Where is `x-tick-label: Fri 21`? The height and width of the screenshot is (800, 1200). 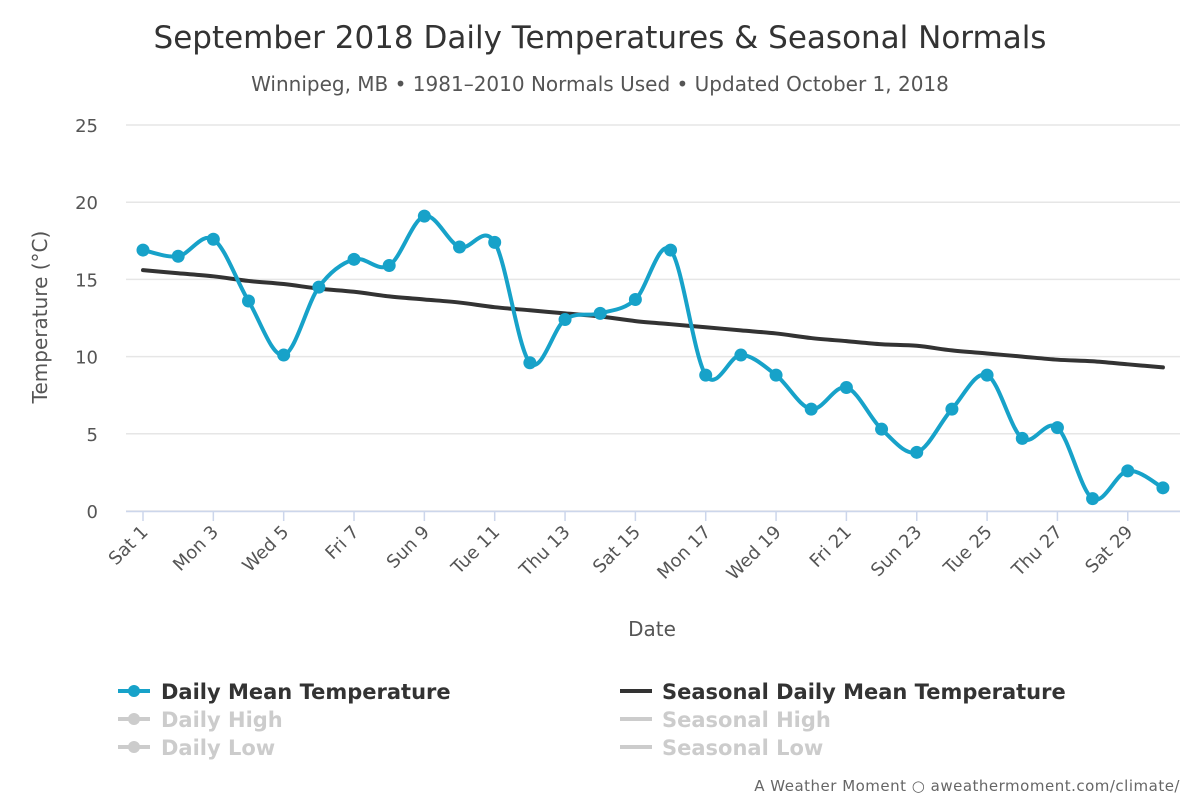
x-tick-label: Fri 21 is located at coordinates (831, 547).